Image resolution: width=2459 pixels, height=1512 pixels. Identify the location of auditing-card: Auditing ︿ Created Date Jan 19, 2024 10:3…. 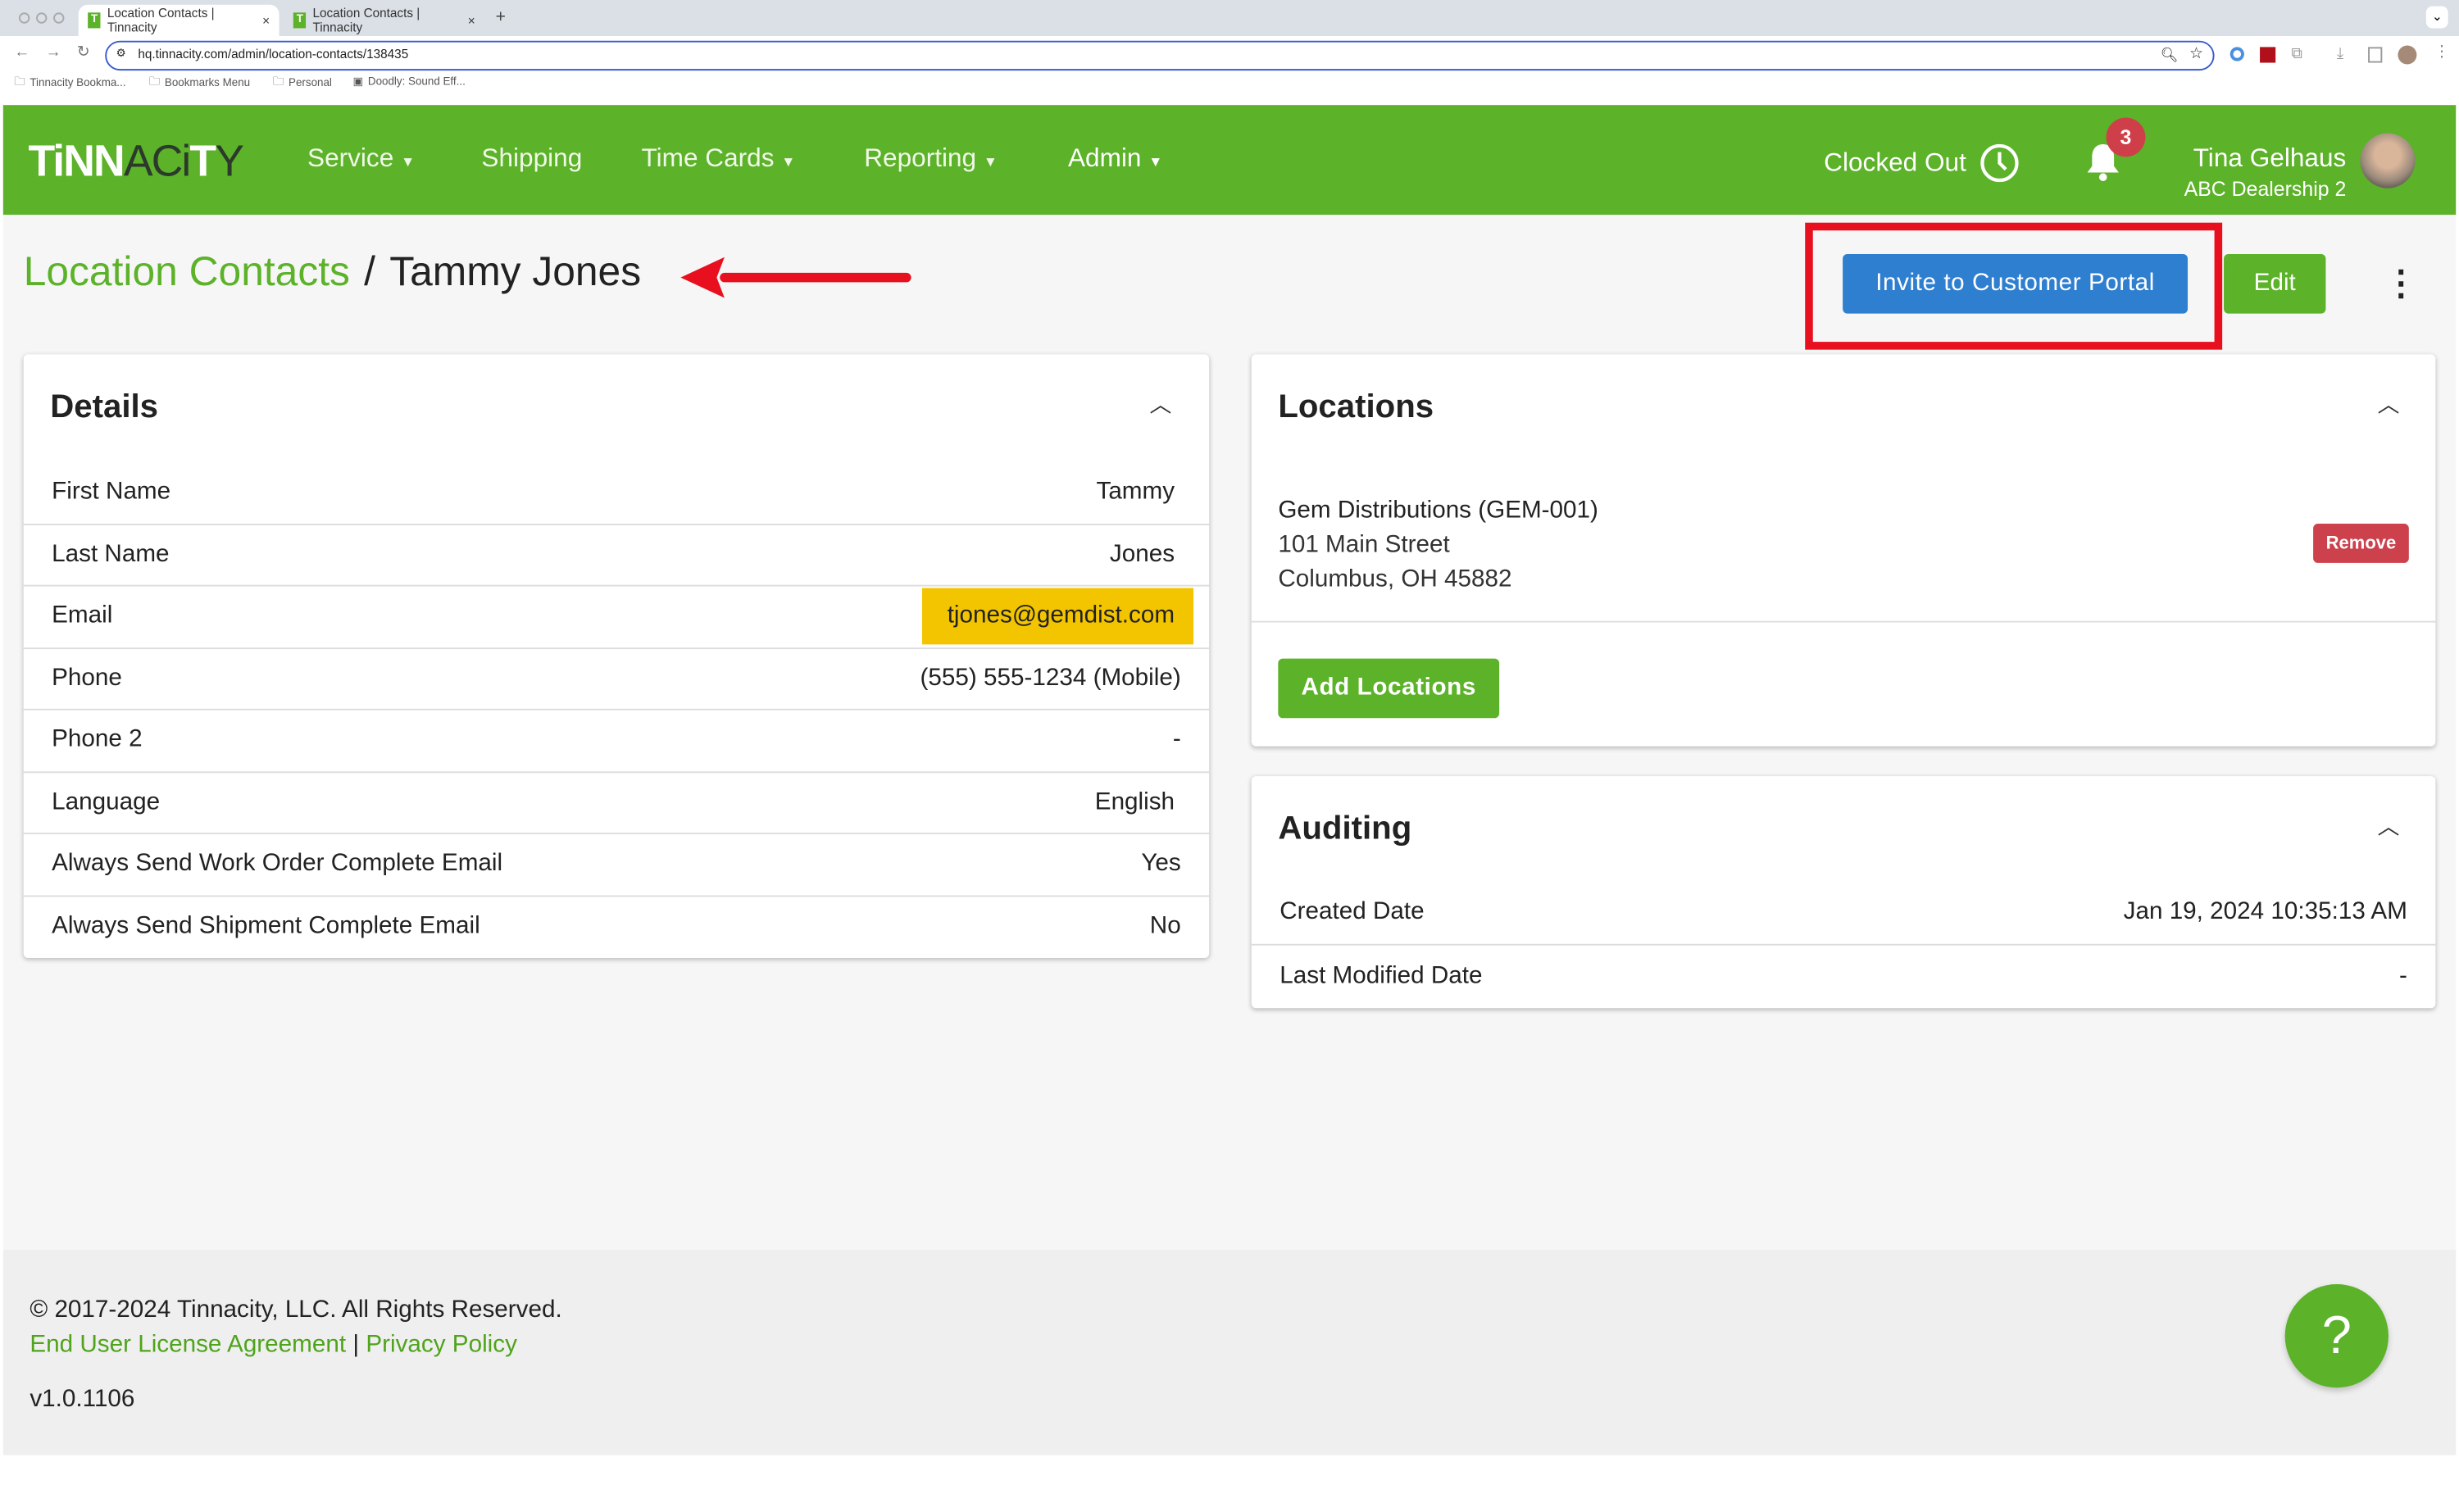
(1843, 892).